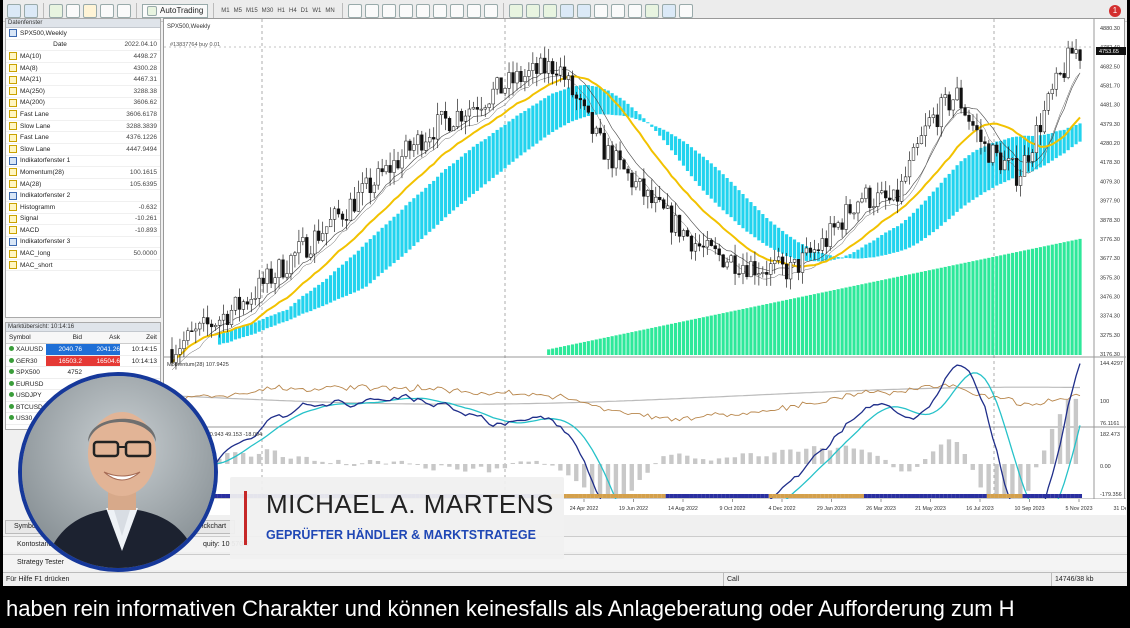 The width and height of the screenshot is (1130, 628). What do you see at coordinates (532, 10) in the screenshot?
I see `candlestick-icon` at bounding box center [532, 10].